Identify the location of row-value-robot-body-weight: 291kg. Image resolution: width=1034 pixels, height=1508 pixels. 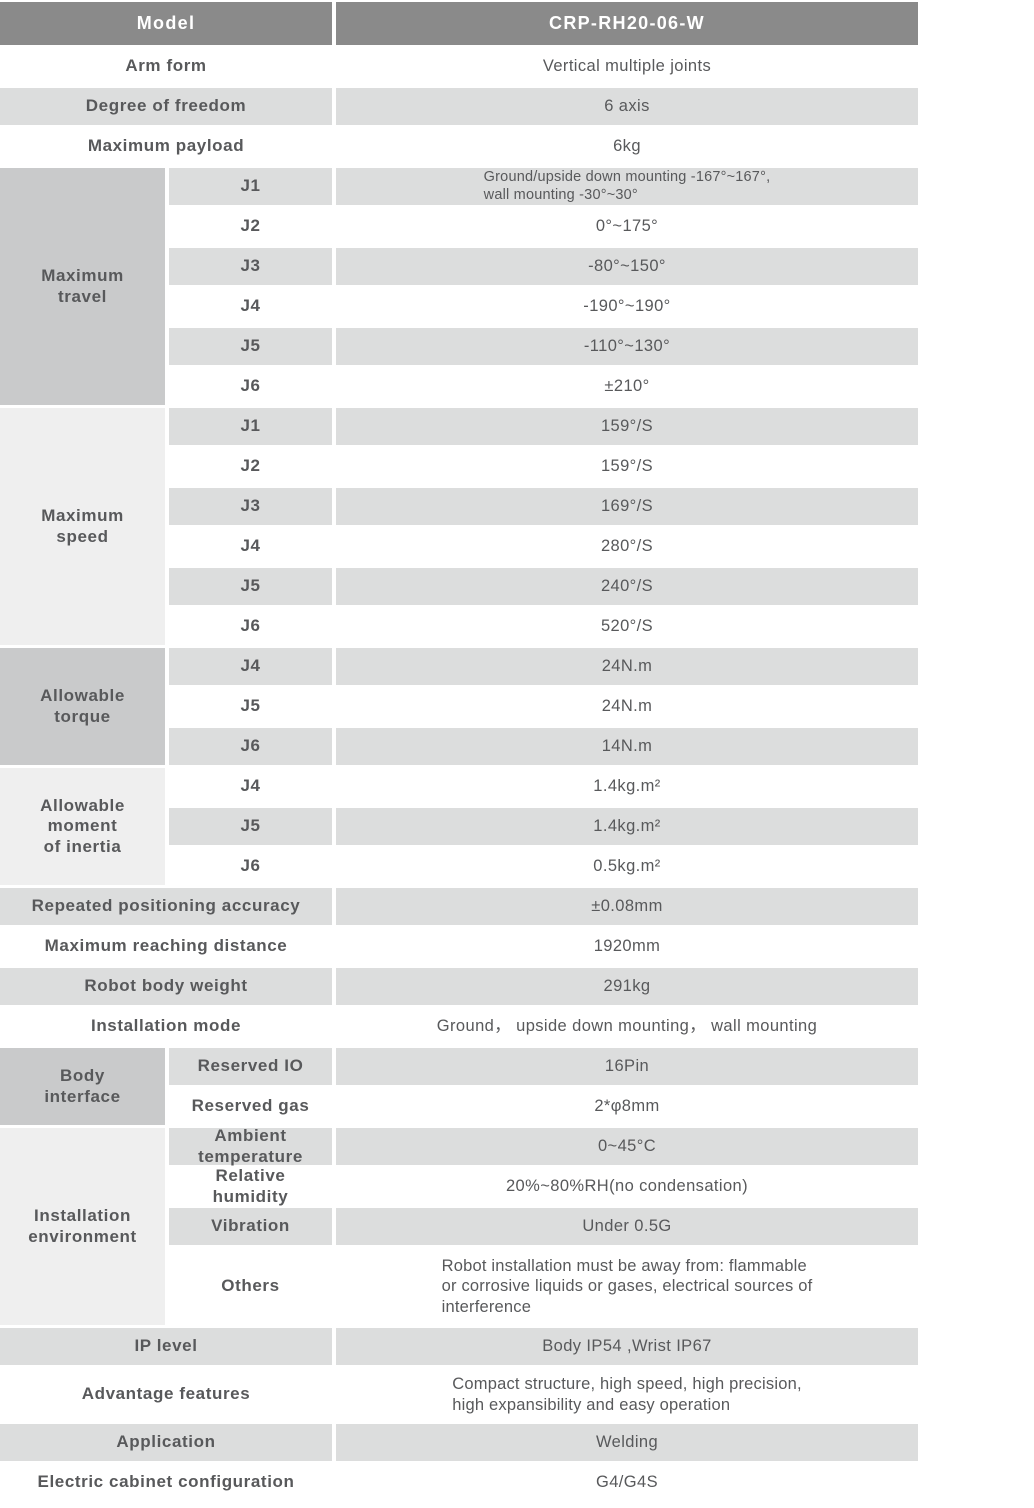
(627, 986).